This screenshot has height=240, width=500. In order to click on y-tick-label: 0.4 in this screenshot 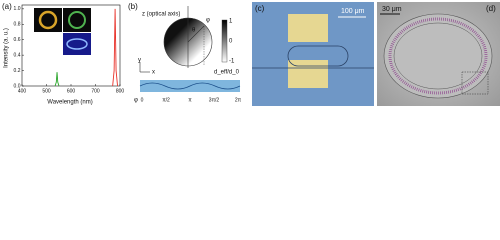, I will do `click(17, 55)`.